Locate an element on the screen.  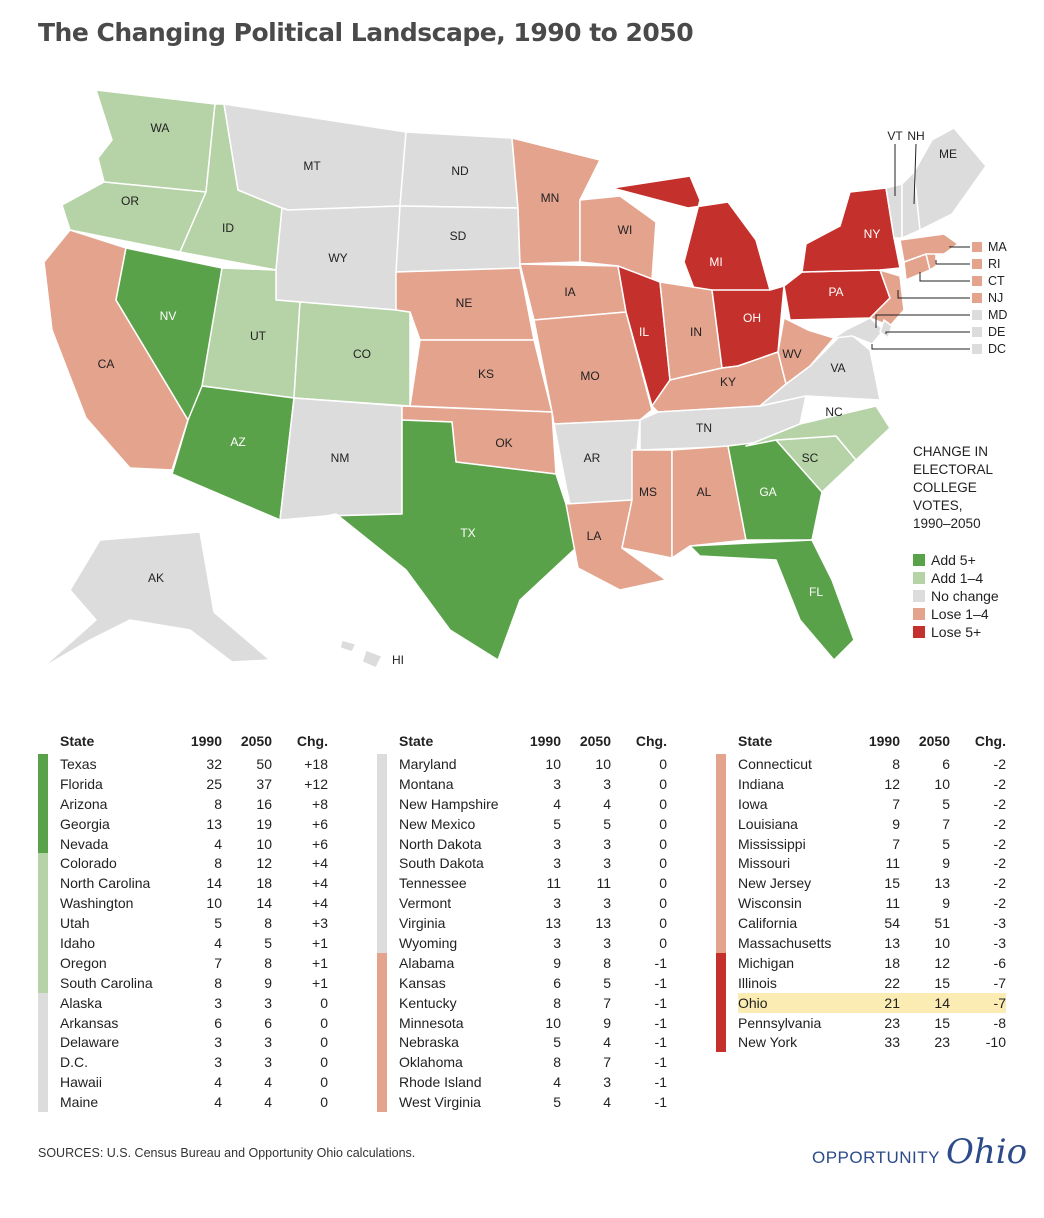
table-cell: Minnesota is located at coordinates (431, 1022).